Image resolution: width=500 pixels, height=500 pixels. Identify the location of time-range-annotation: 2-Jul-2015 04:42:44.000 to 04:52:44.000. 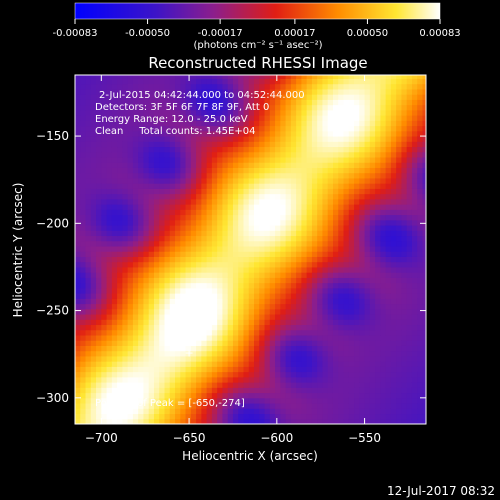
(202, 95).